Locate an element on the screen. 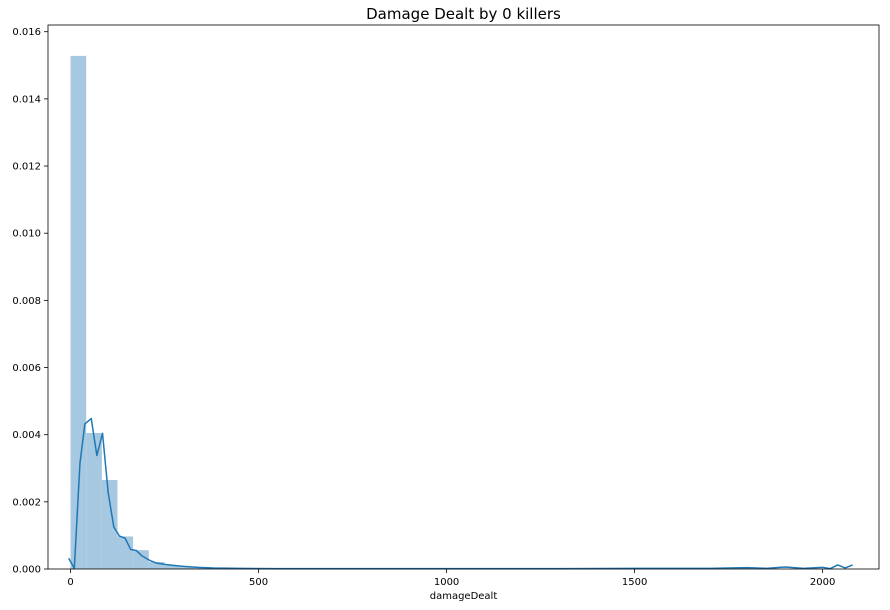  chart-title: Damage Dealt by 0 killers is located at coordinates (463, 14).